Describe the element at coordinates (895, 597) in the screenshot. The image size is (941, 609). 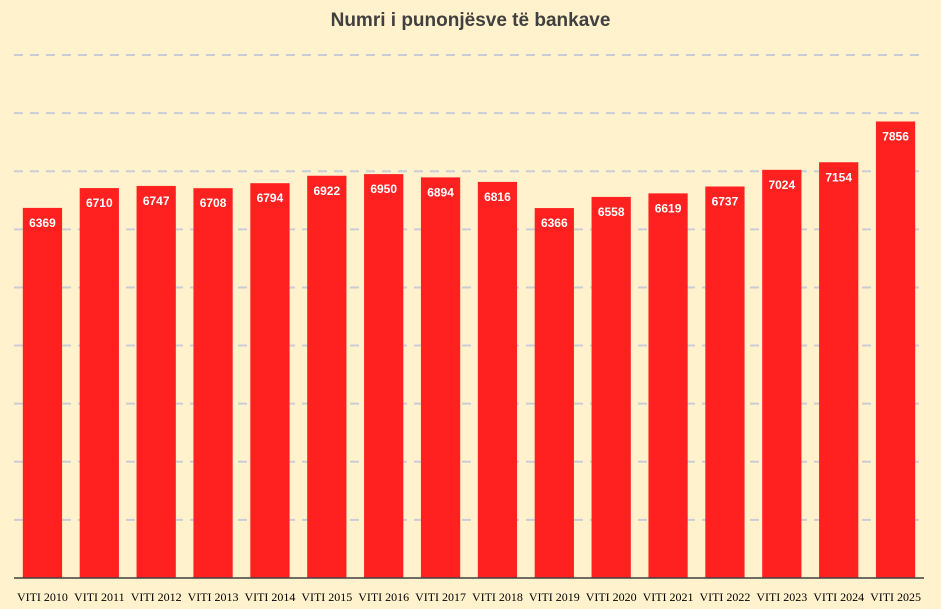
I see `x-tick-label: VITI 2025` at that location.